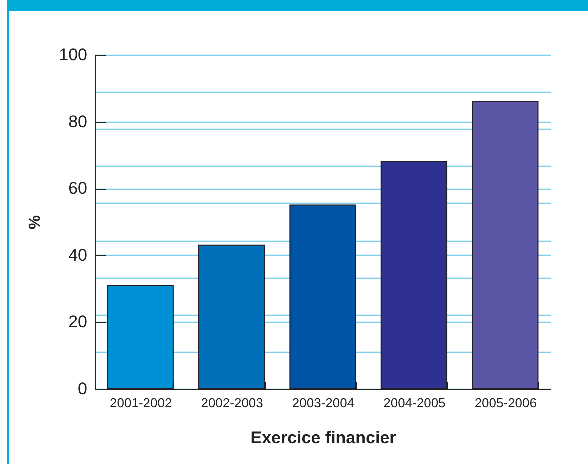 The width and height of the screenshot is (588, 464). I want to click on y-tick-label: 0, so click(83, 389).